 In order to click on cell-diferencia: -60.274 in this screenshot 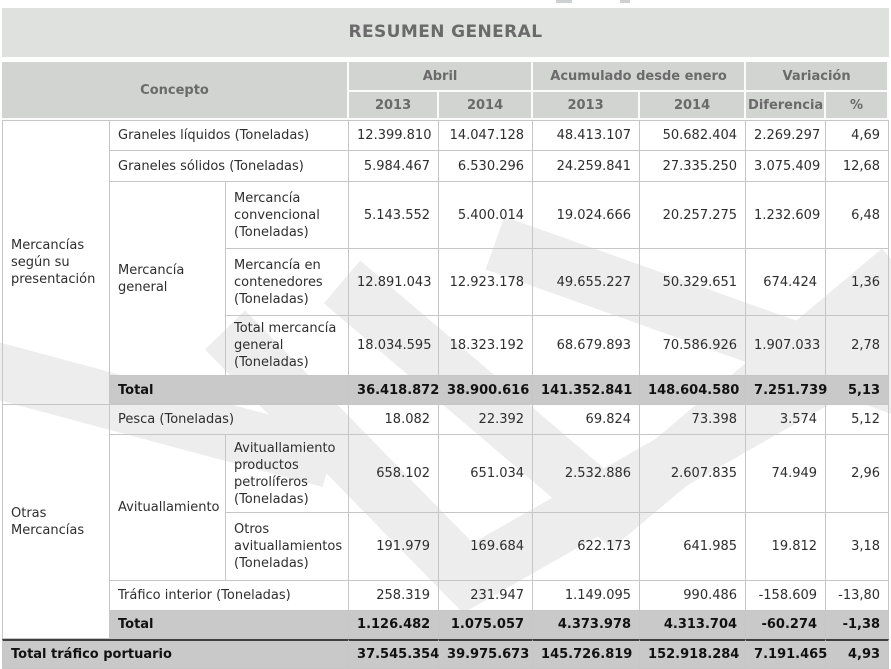, I will do `click(786, 625)`.